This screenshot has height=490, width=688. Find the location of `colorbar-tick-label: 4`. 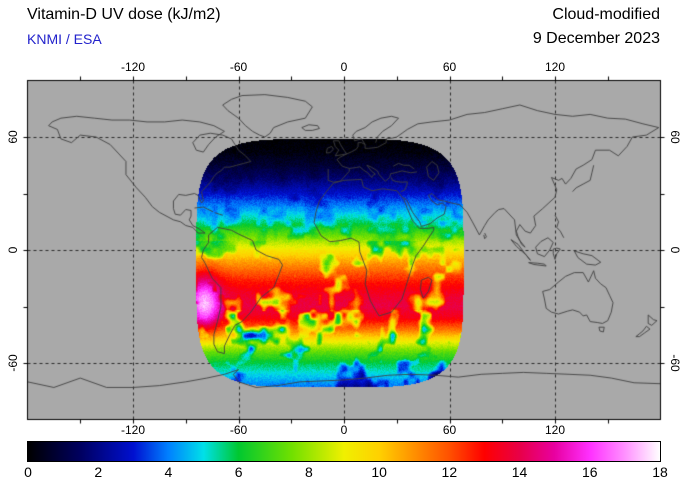

colorbar-tick-label: 4 is located at coordinates (168, 472).